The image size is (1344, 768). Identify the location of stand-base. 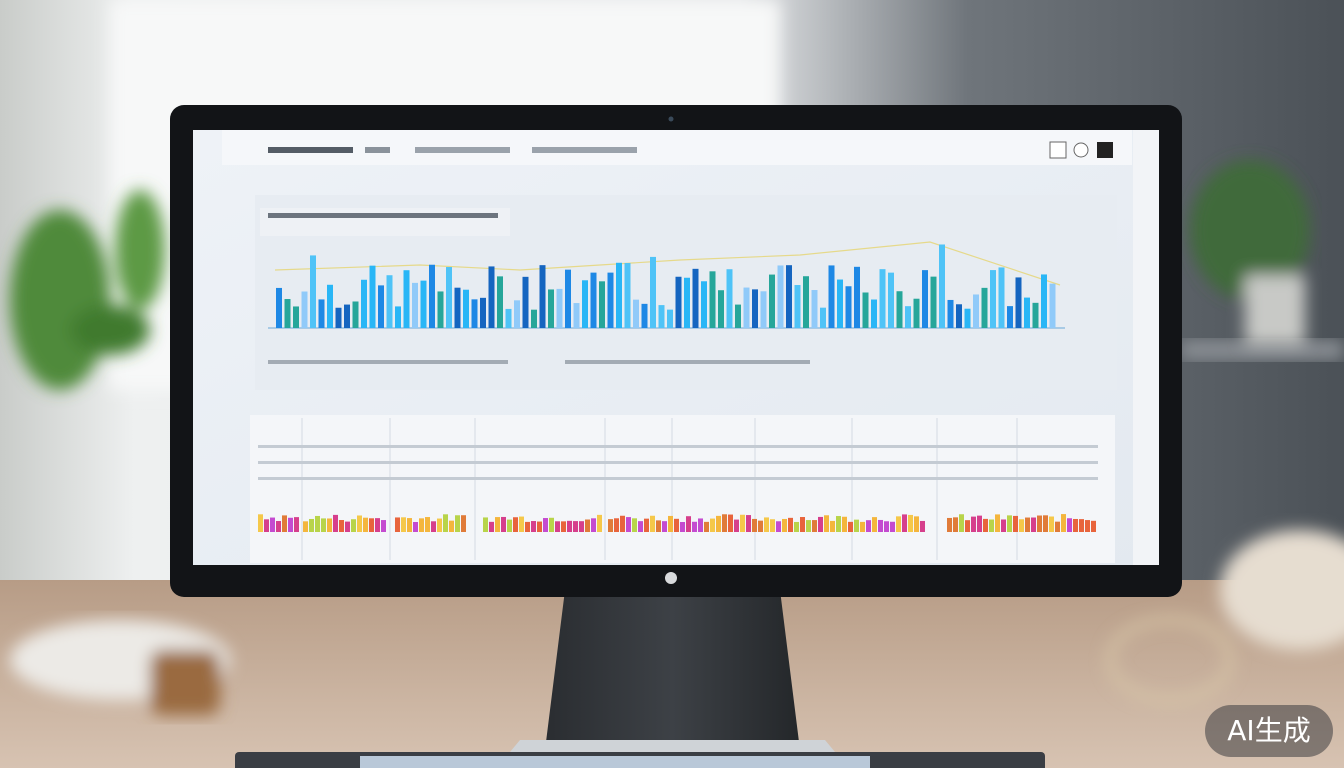
(672, 746).